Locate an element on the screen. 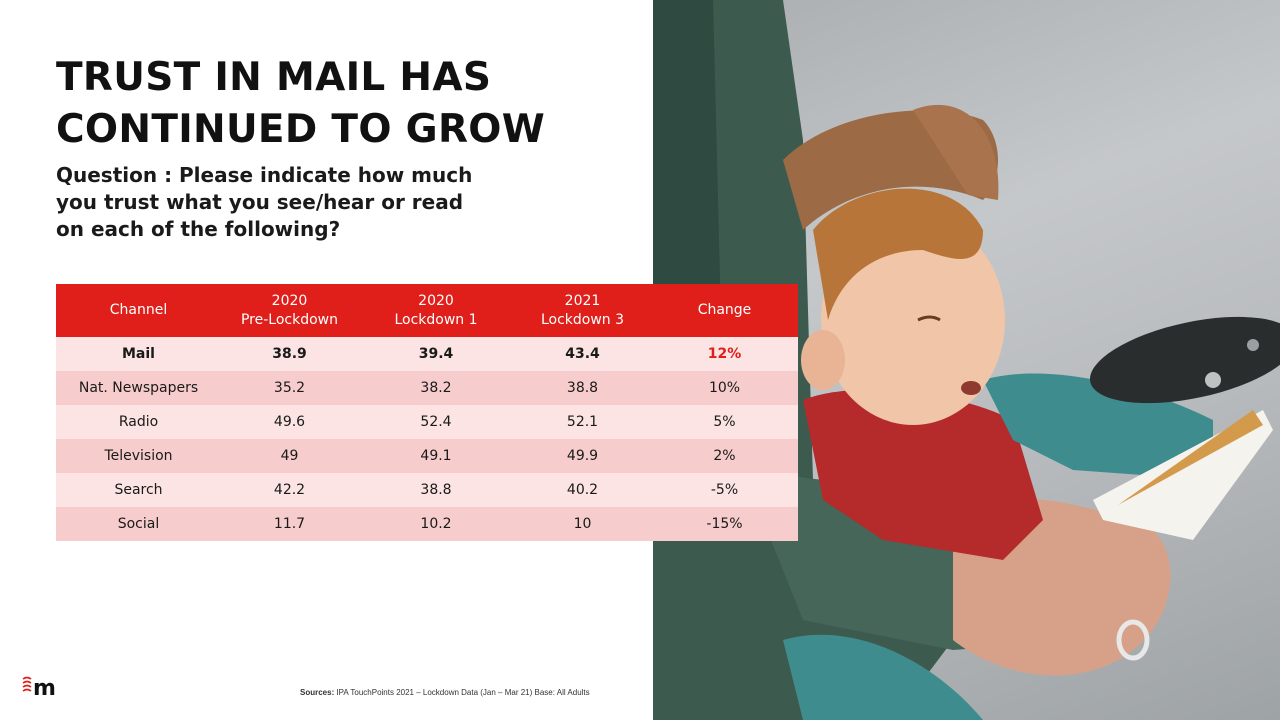 The height and width of the screenshot is (720, 1280). brand-logo-icon: m is located at coordinates (39, 688).